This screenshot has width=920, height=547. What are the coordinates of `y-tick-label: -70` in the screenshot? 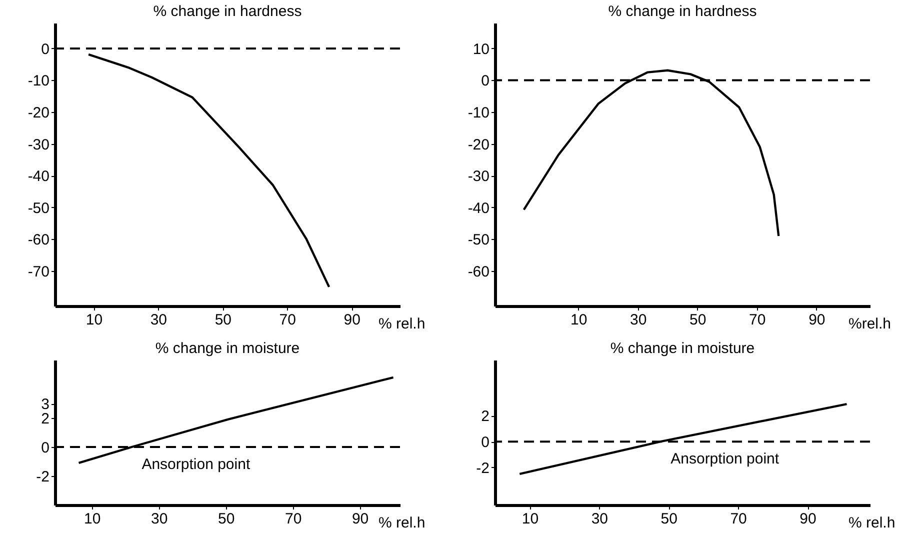 It's located at (39, 272).